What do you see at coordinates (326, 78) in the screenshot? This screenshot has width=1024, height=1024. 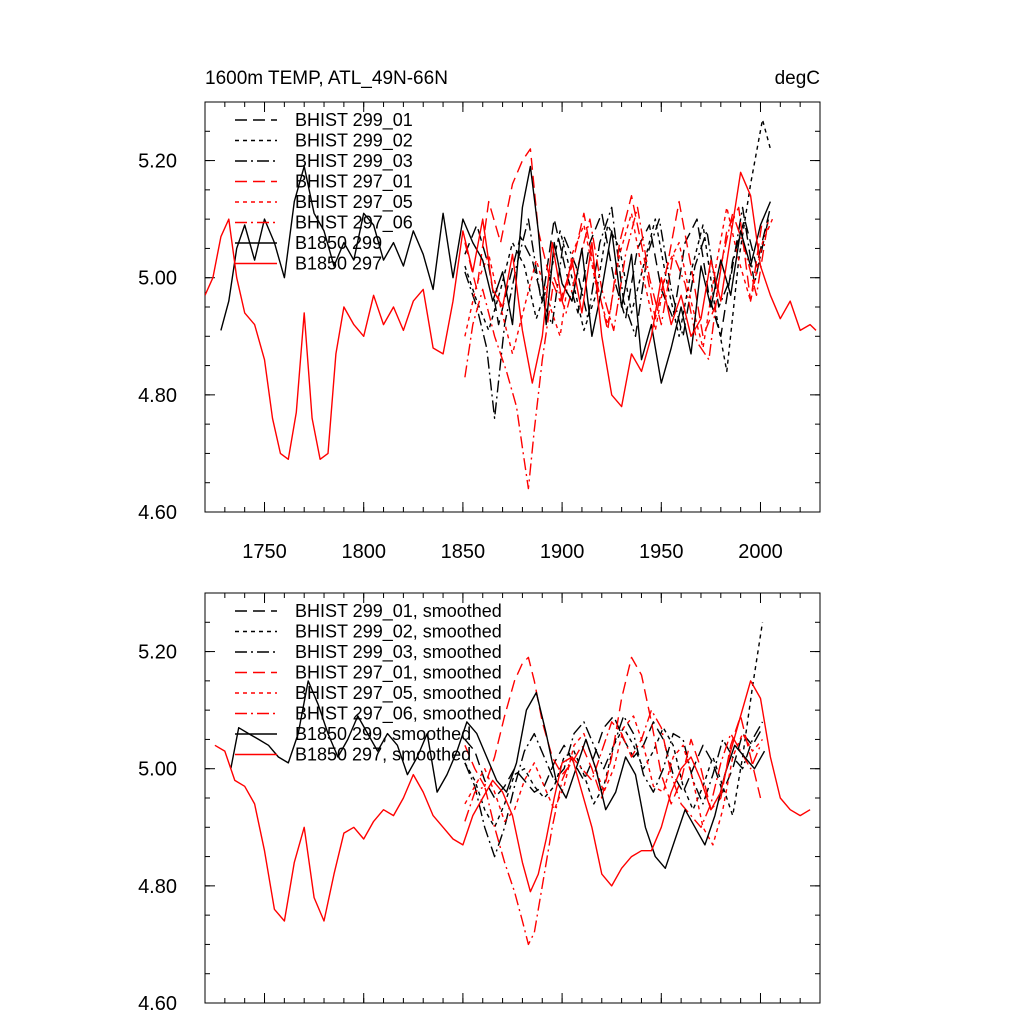 I see `top-panel-title: 1600m TEMP, ATL_49N-66N` at bounding box center [326, 78].